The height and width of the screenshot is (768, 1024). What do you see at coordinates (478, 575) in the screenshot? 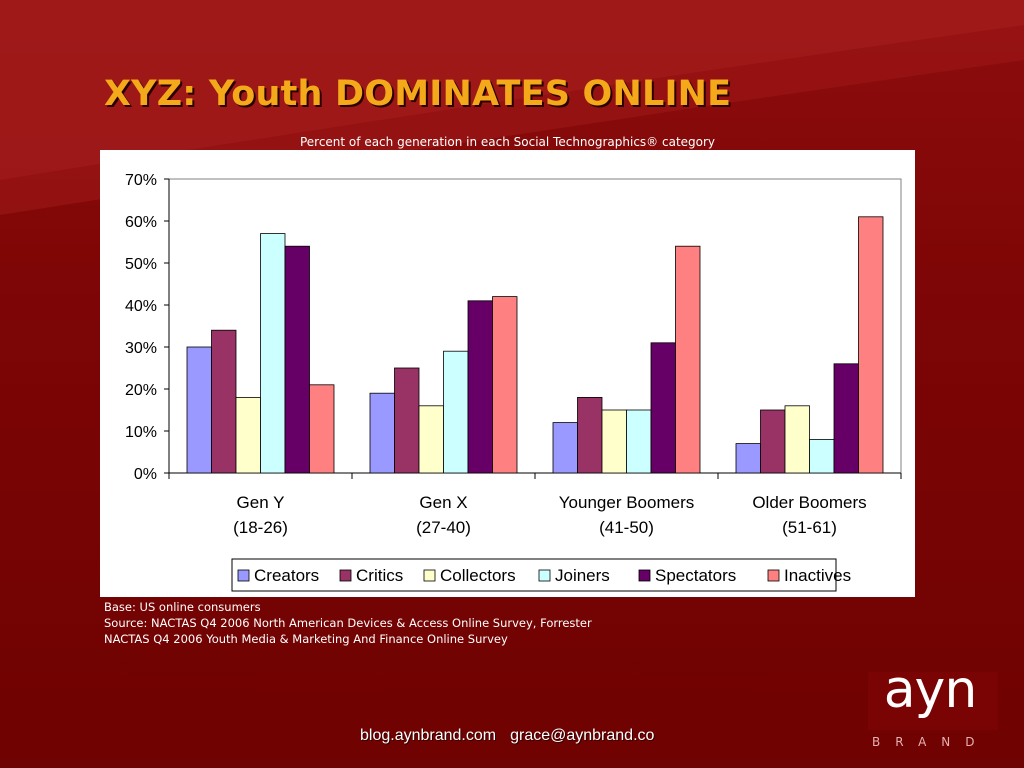
I see `legend-label-collectors: Collectors` at bounding box center [478, 575].